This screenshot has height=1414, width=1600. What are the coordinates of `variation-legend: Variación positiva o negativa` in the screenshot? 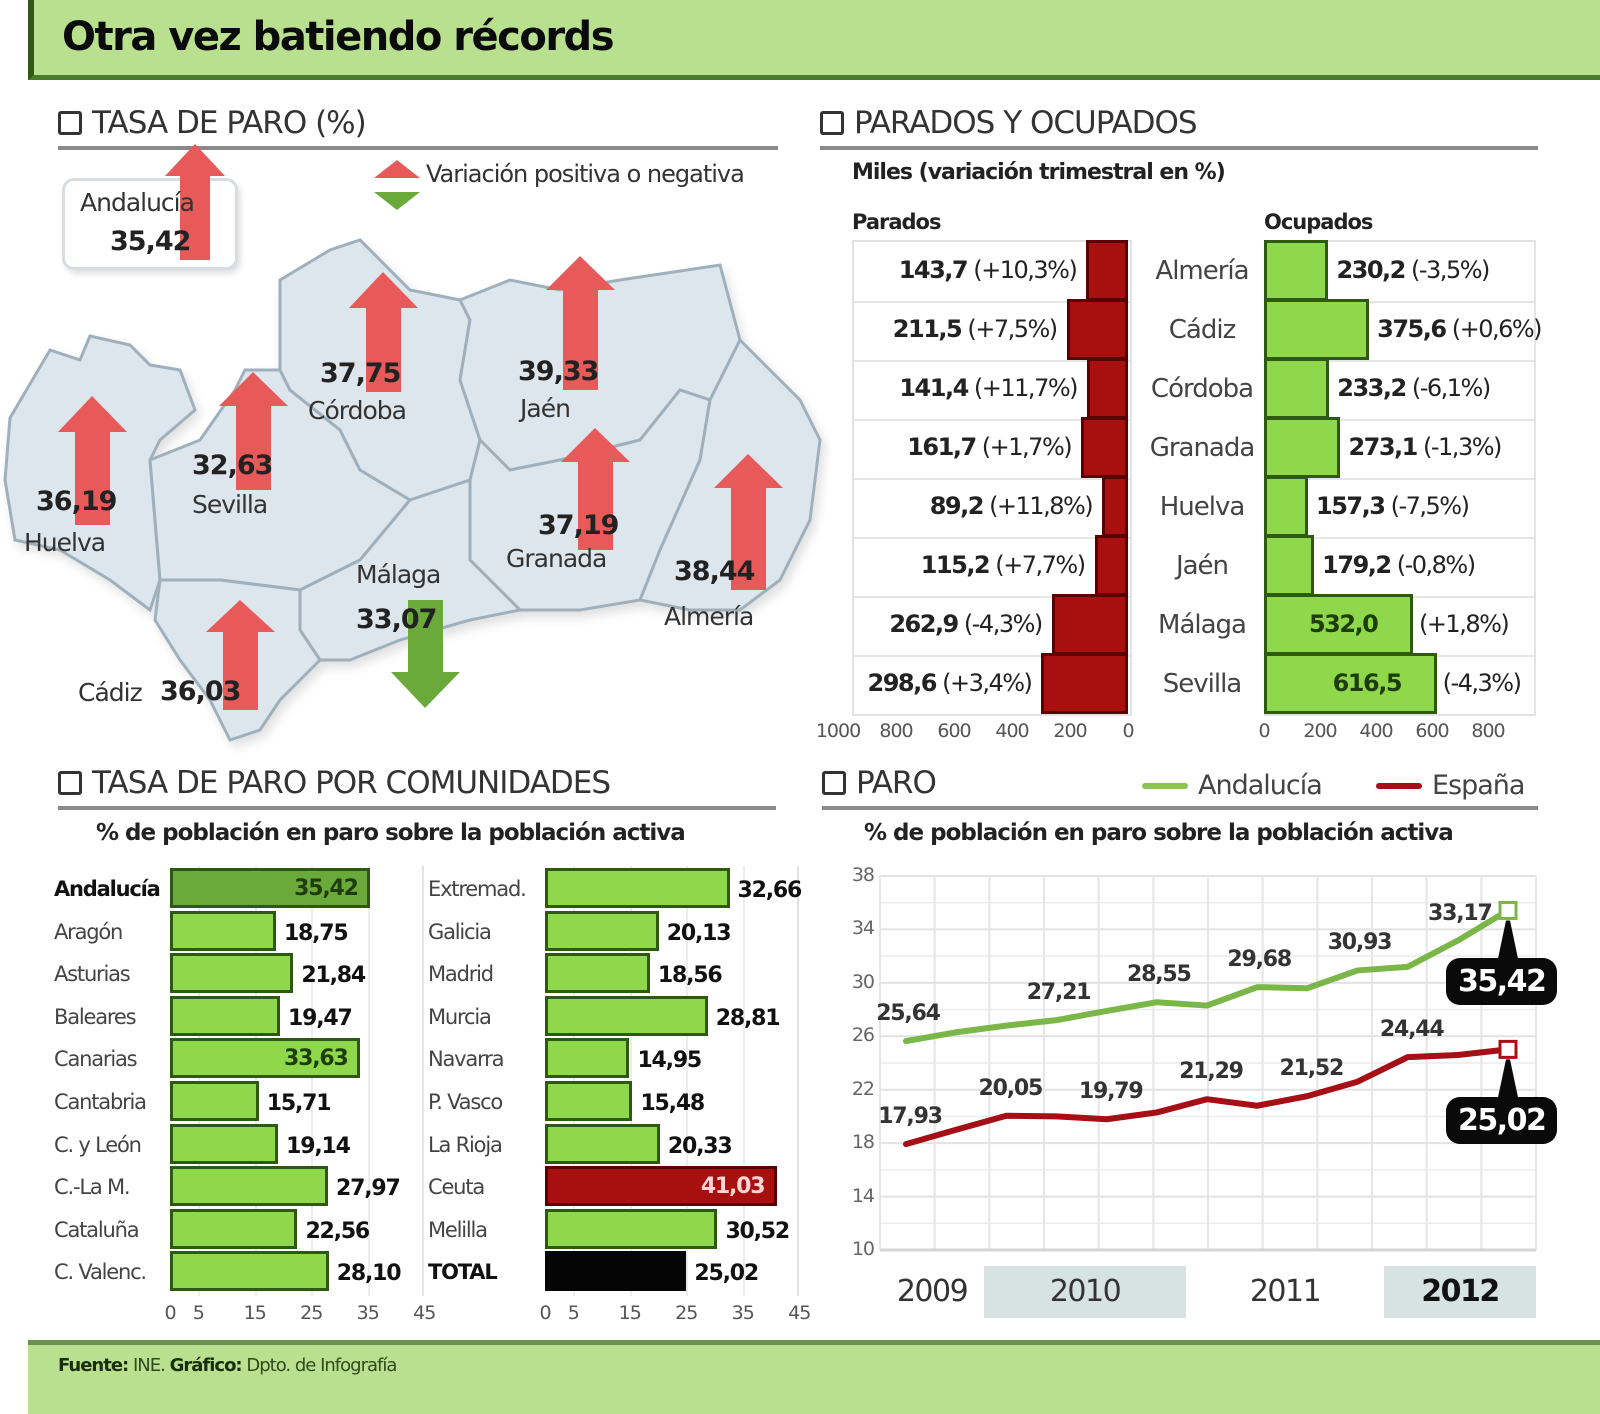 It's located at (558, 188).